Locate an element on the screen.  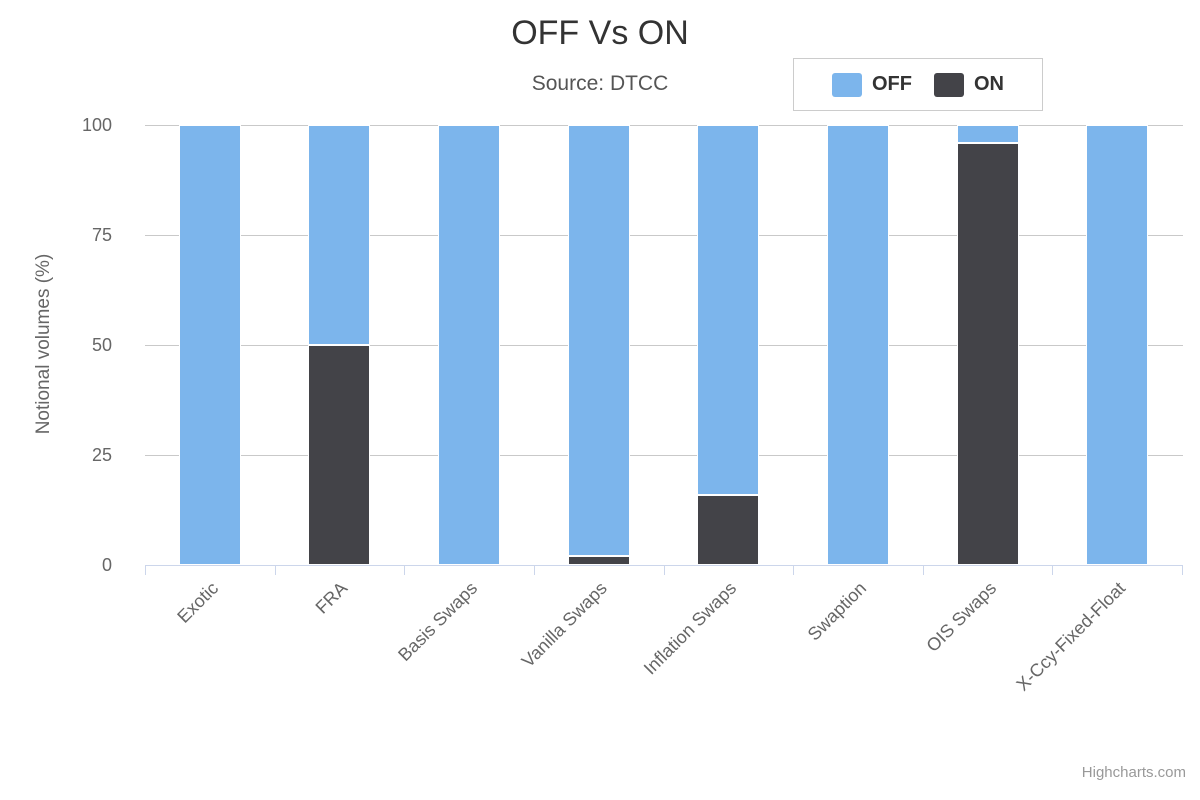
on-legend-swatch is located at coordinates (949, 84).